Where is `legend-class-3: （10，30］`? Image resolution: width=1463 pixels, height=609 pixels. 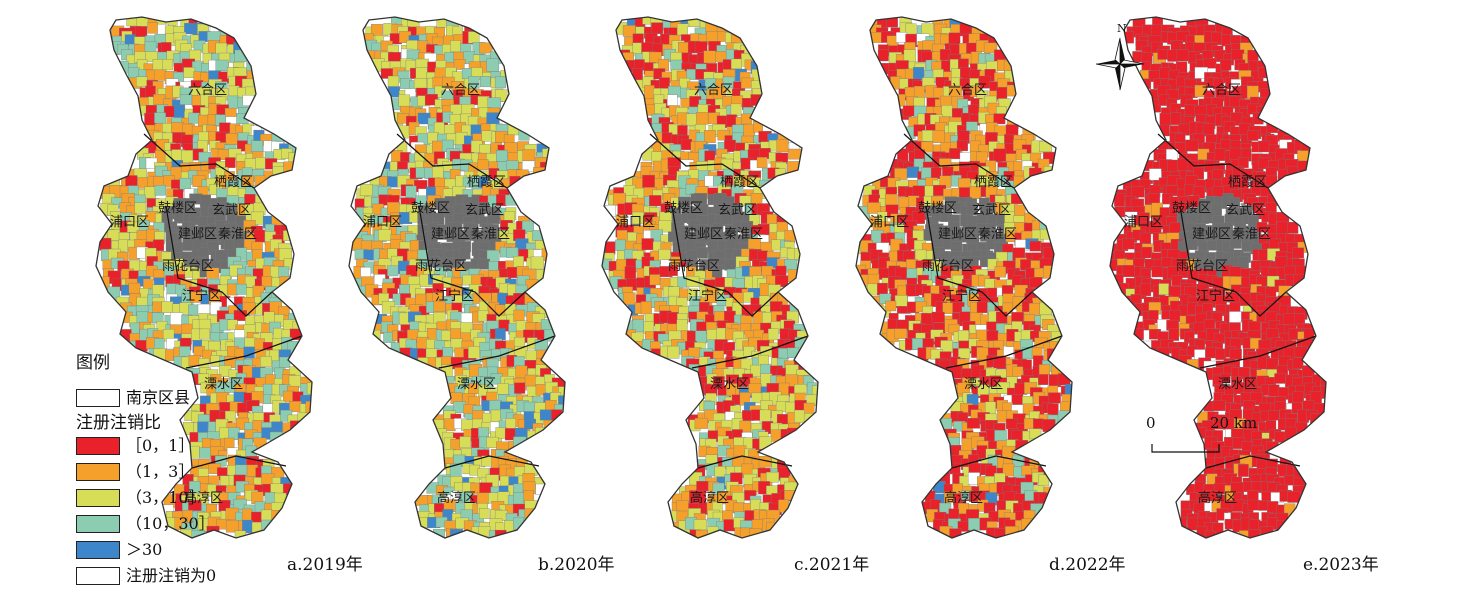
legend-class-3: （10，30］ is located at coordinates (145, 524).